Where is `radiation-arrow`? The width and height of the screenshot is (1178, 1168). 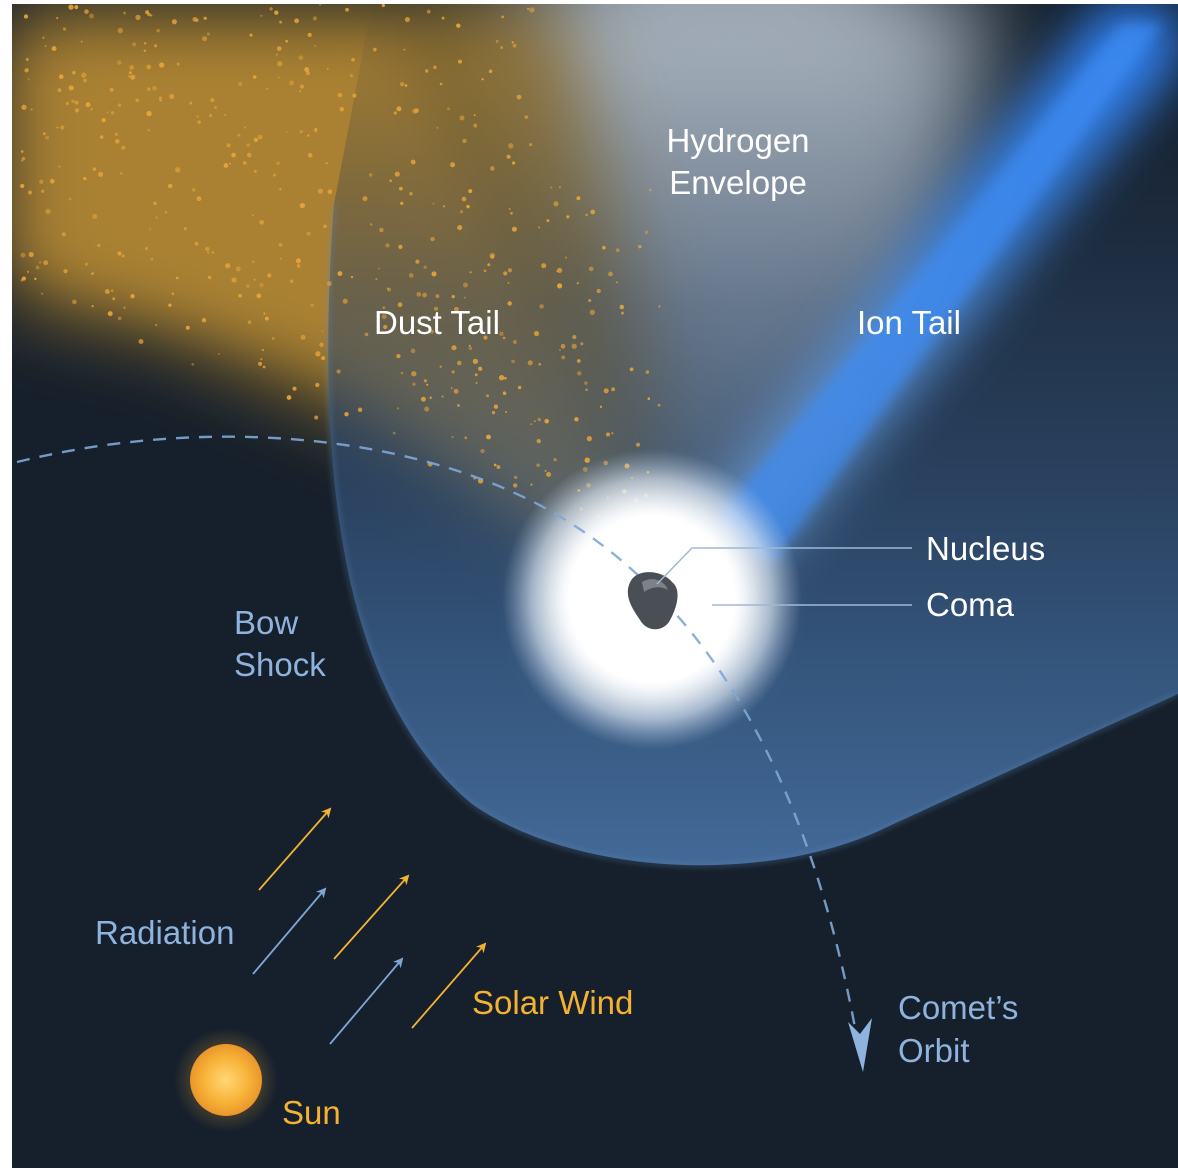
radiation-arrow is located at coordinates (289, 931).